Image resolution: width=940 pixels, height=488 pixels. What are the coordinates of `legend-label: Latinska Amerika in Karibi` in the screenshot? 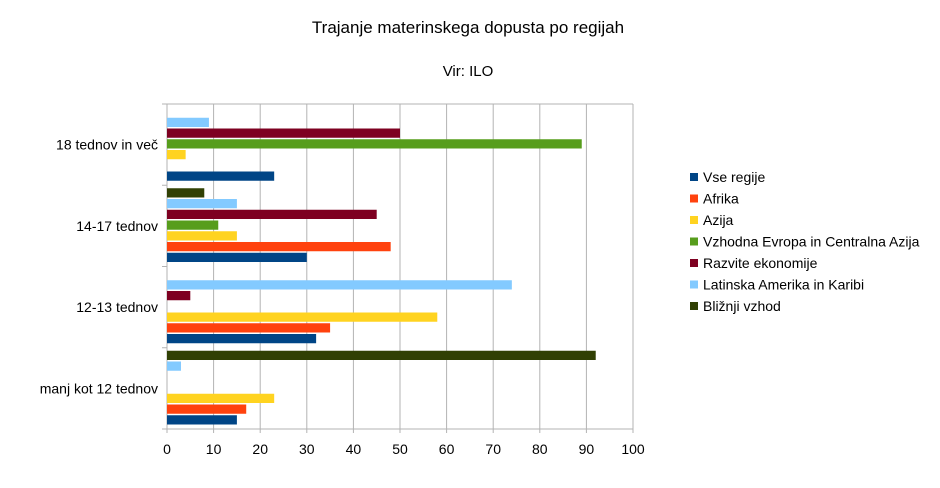 It's located at (783, 285).